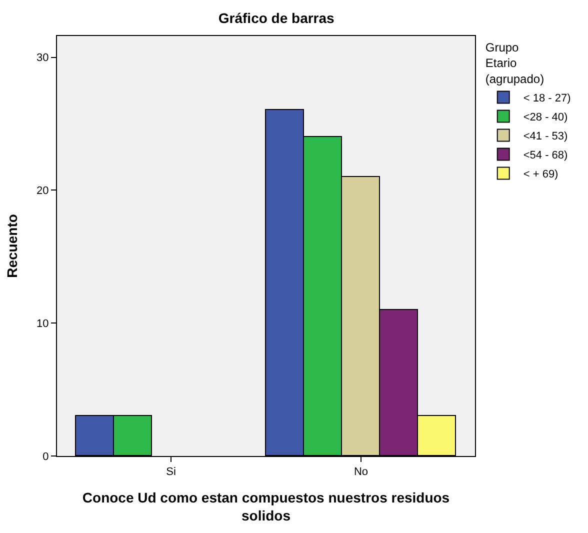  What do you see at coordinates (12, 246) in the screenshot?
I see `y-axis-title: Recuento` at bounding box center [12, 246].